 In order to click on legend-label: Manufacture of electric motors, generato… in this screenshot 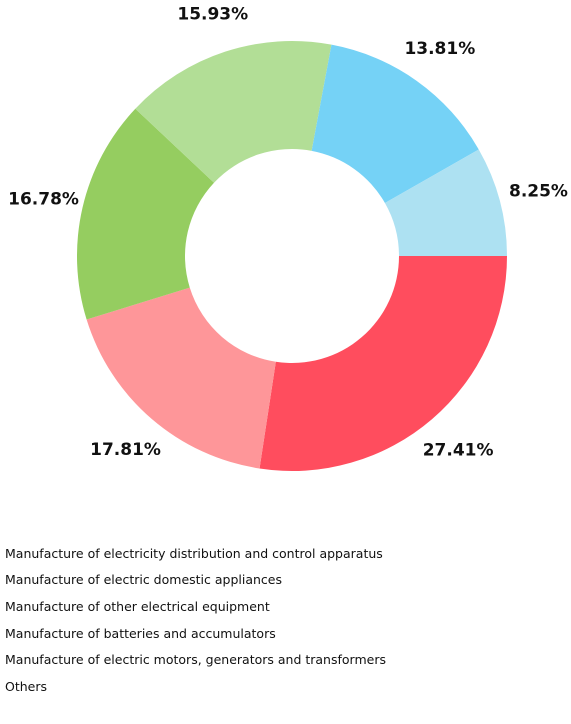, I will do `click(195, 660)`.